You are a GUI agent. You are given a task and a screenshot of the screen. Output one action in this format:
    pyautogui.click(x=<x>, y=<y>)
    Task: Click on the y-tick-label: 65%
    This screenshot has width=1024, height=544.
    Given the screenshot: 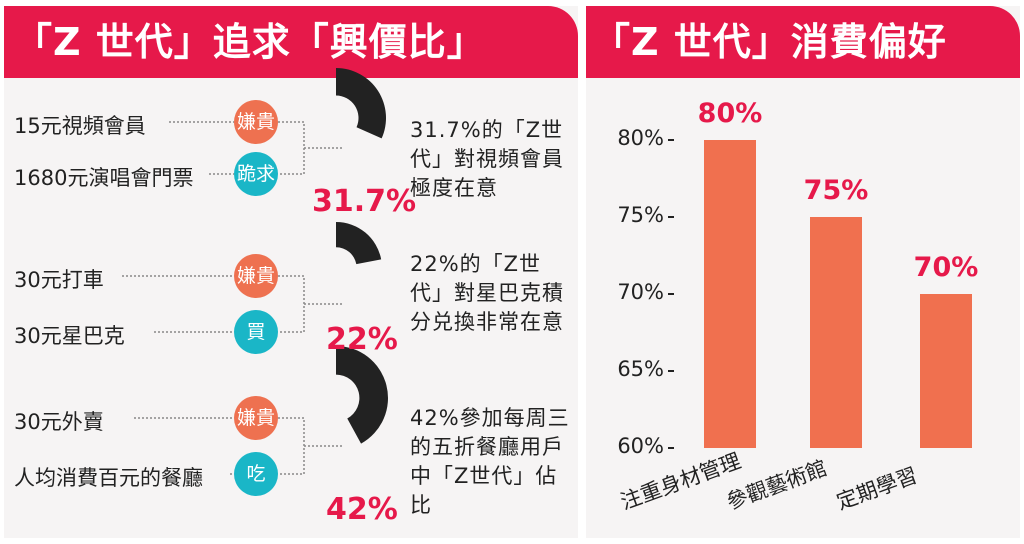 What is the action you would take?
    pyautogui.click(x=640, y=369)
    